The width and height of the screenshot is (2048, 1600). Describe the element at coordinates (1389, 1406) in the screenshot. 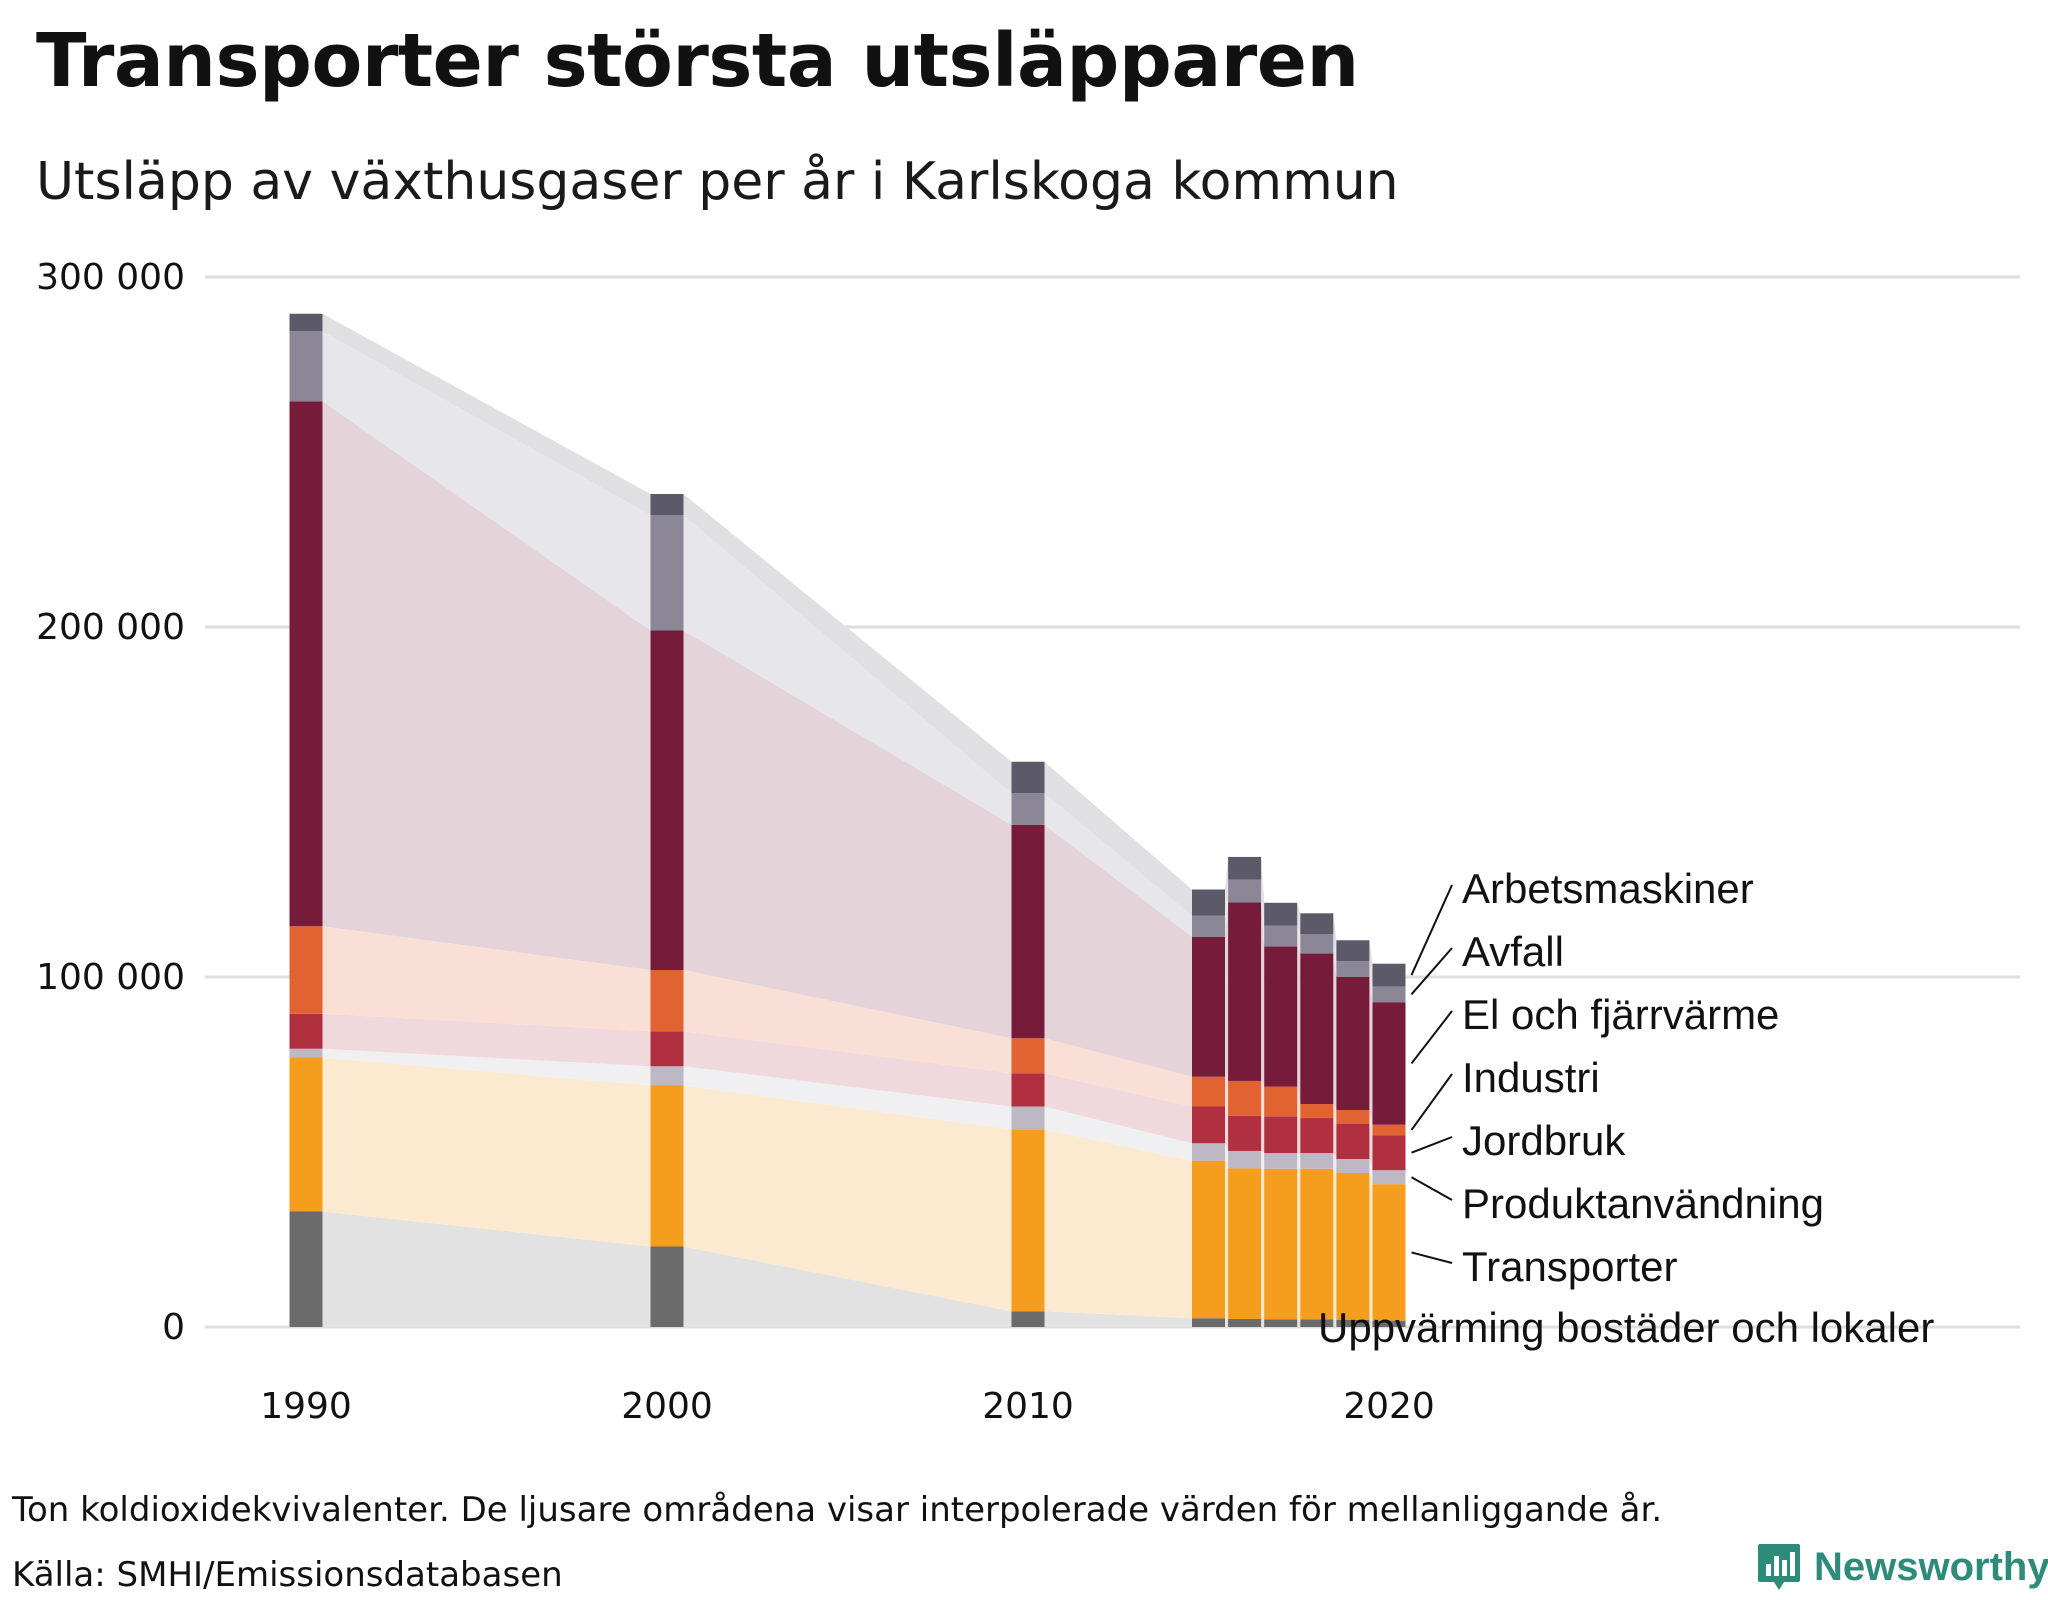

I see `x-tick-label: 2020` at that location.